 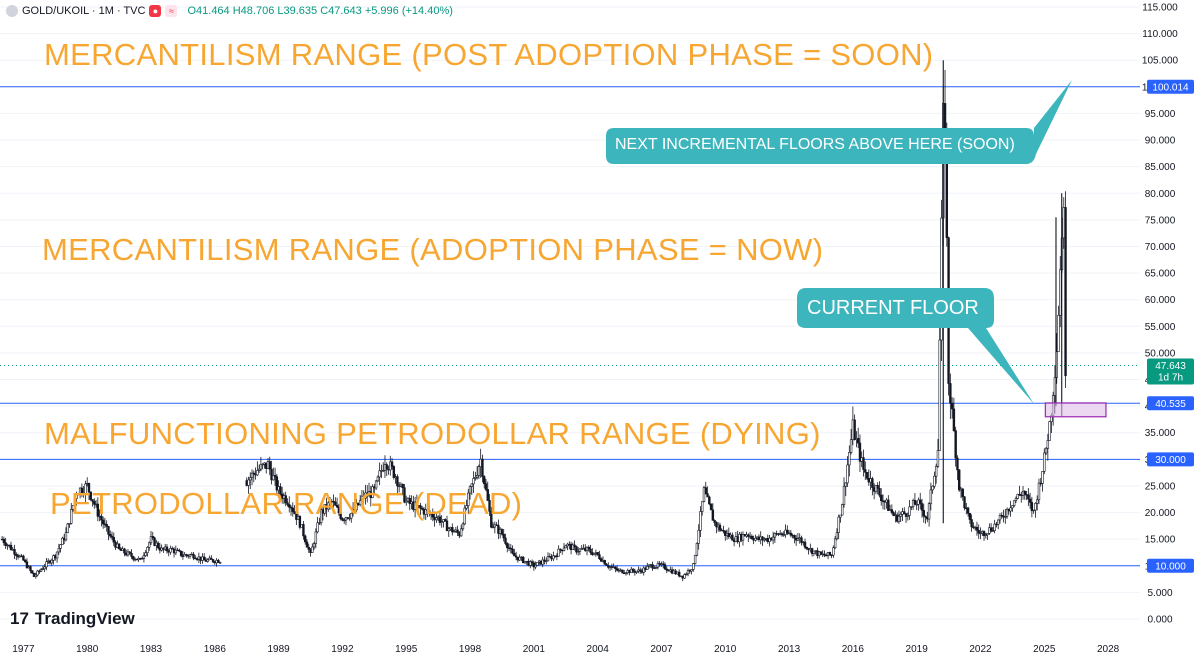 What do you see at coordinates (789, 649) in the screenshot?
I see `x-tick-label: 2013` at bounding box center [789, 649].